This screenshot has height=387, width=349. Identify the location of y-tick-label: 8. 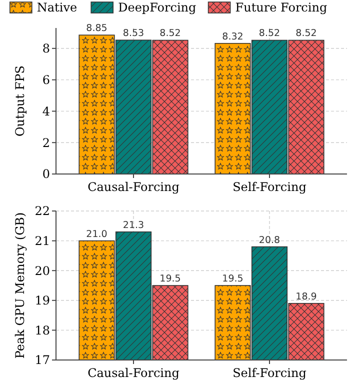
(46, 49).